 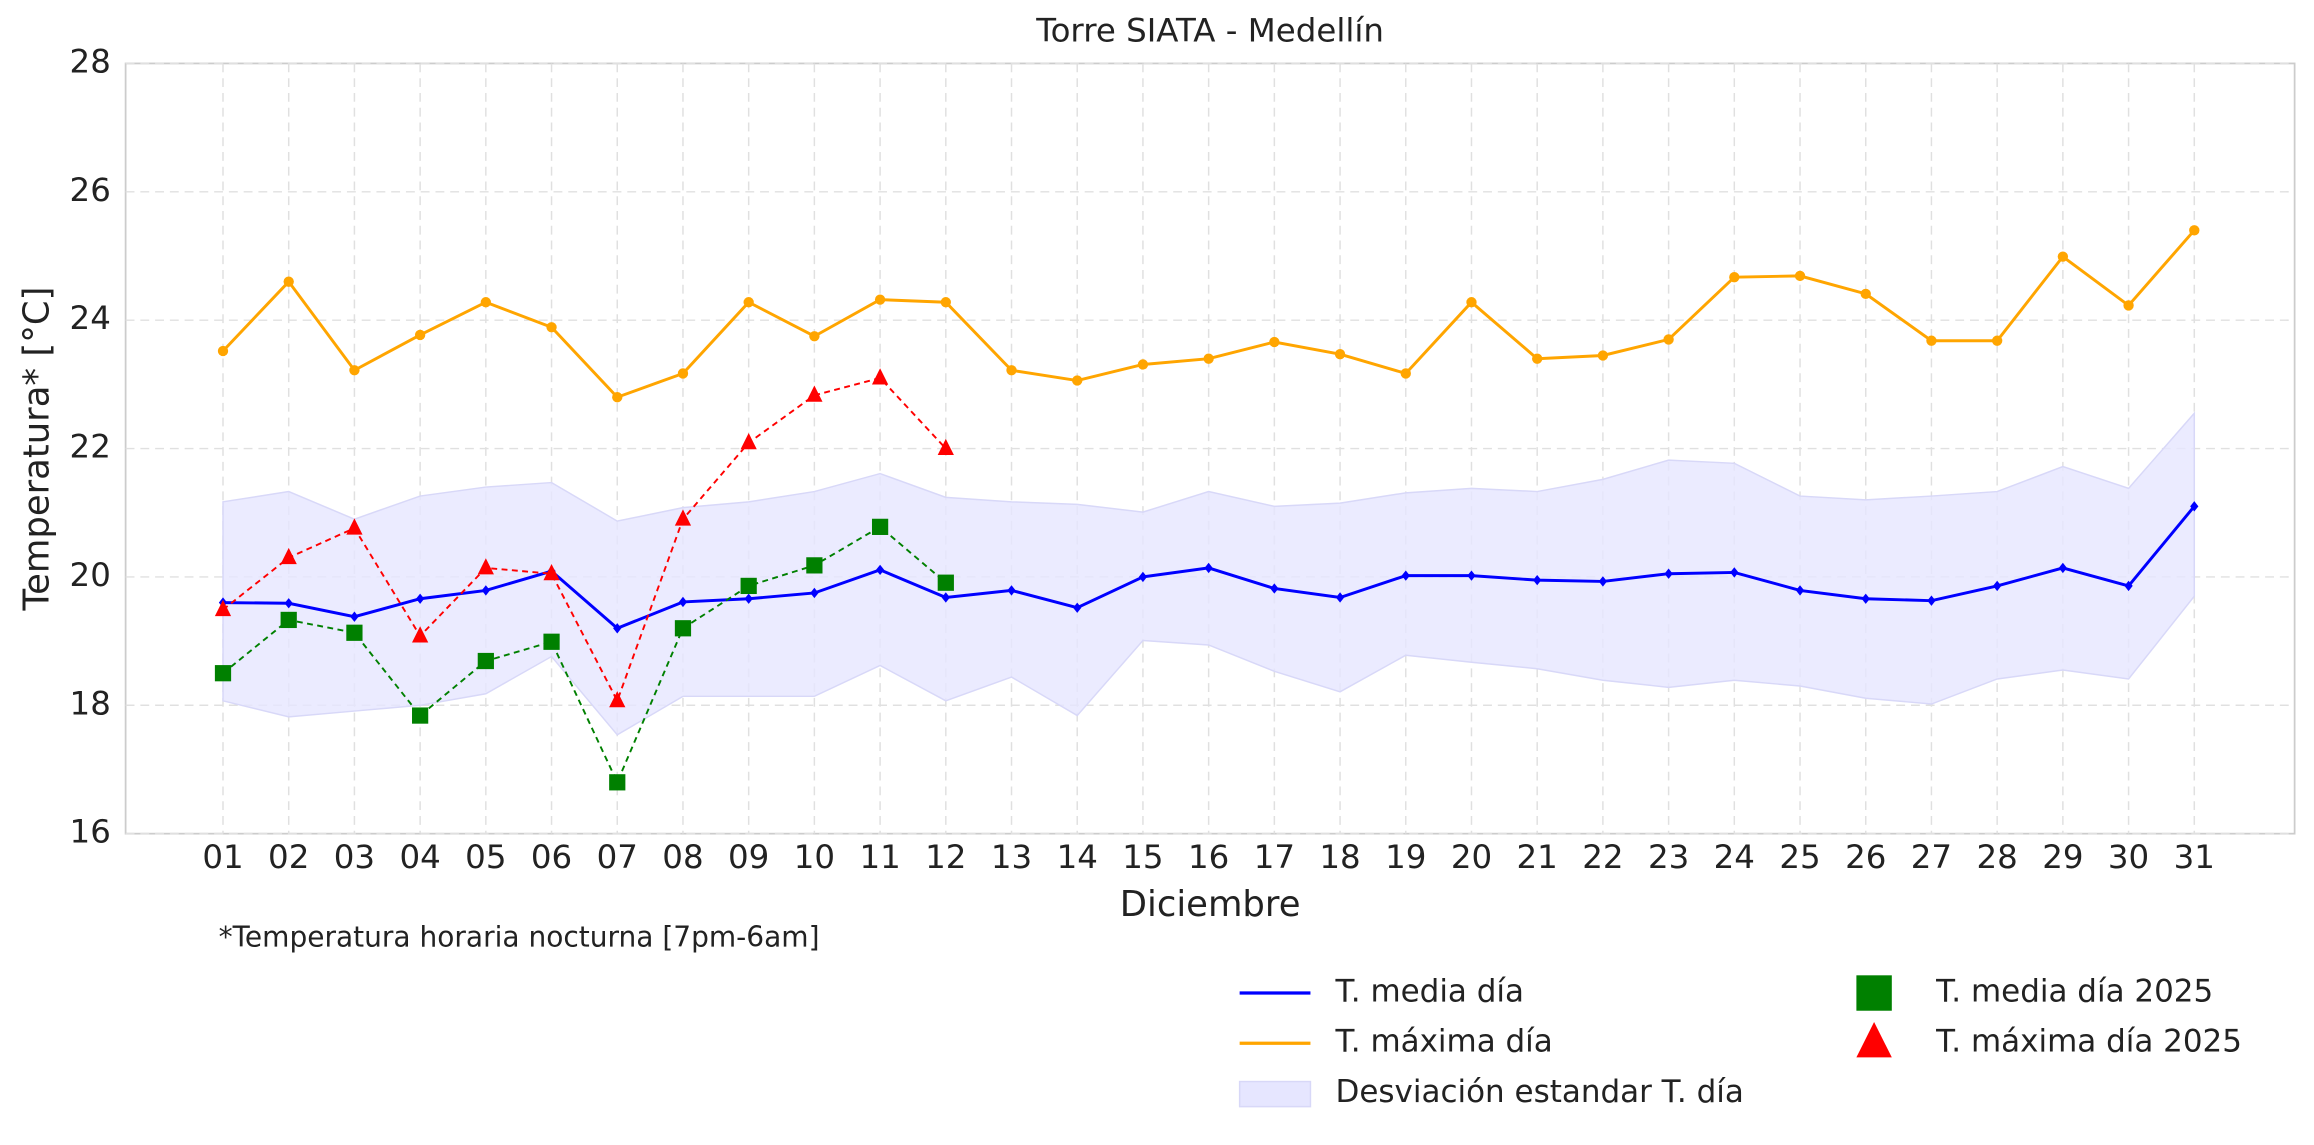 What do you see at coordinates (551, 857) in the screenshot?
I see `x-tick-label: 06` at bounding box center [551, 857].